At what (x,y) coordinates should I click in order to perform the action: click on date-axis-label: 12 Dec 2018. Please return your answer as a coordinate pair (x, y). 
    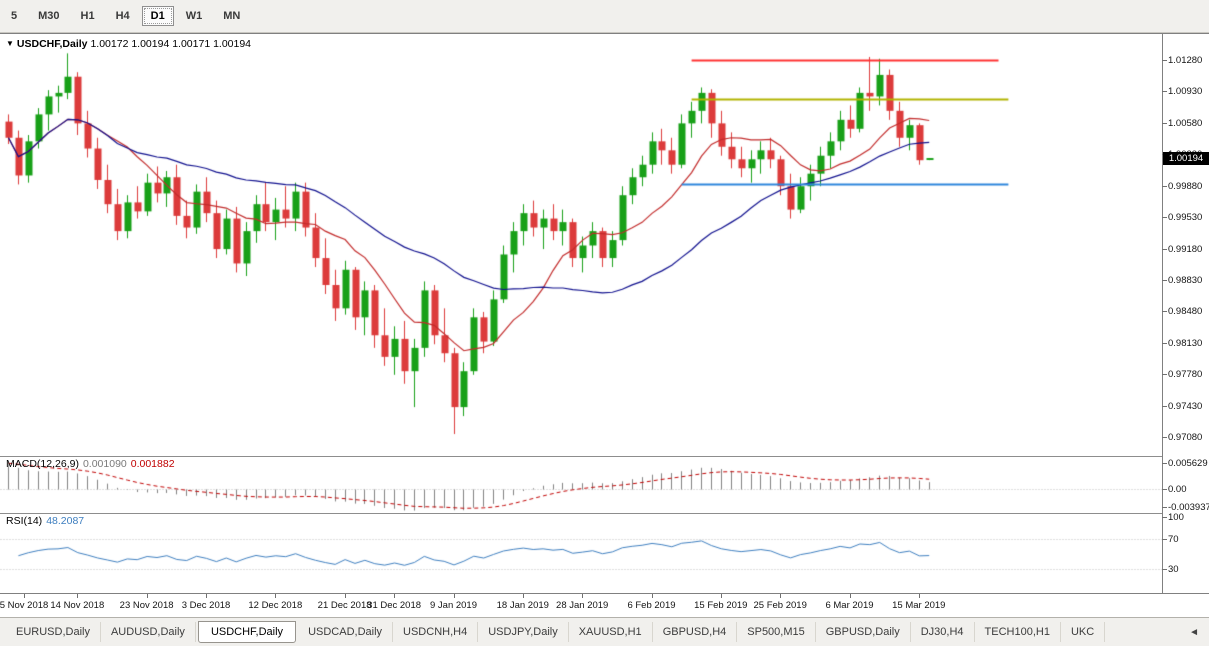
    Looking at the image, I should click on (275, 602).